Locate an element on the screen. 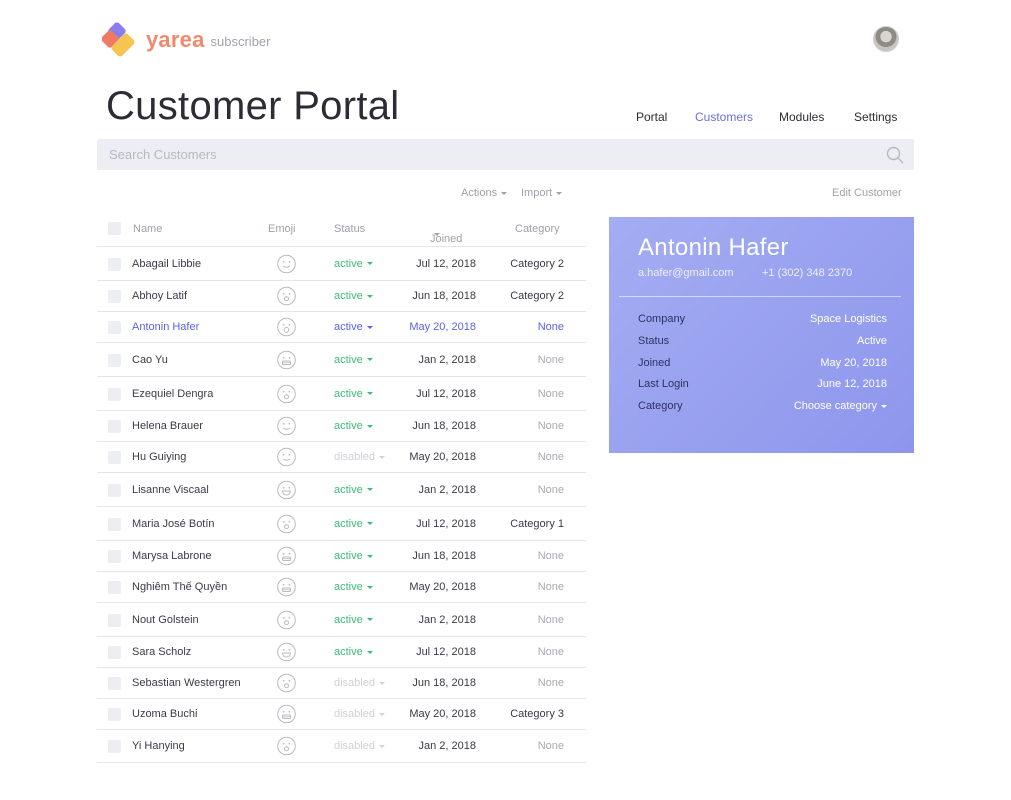 This screenshot has height=800, width=1011. customer-name: Sara Scholz is located at coordinates (162, 652).